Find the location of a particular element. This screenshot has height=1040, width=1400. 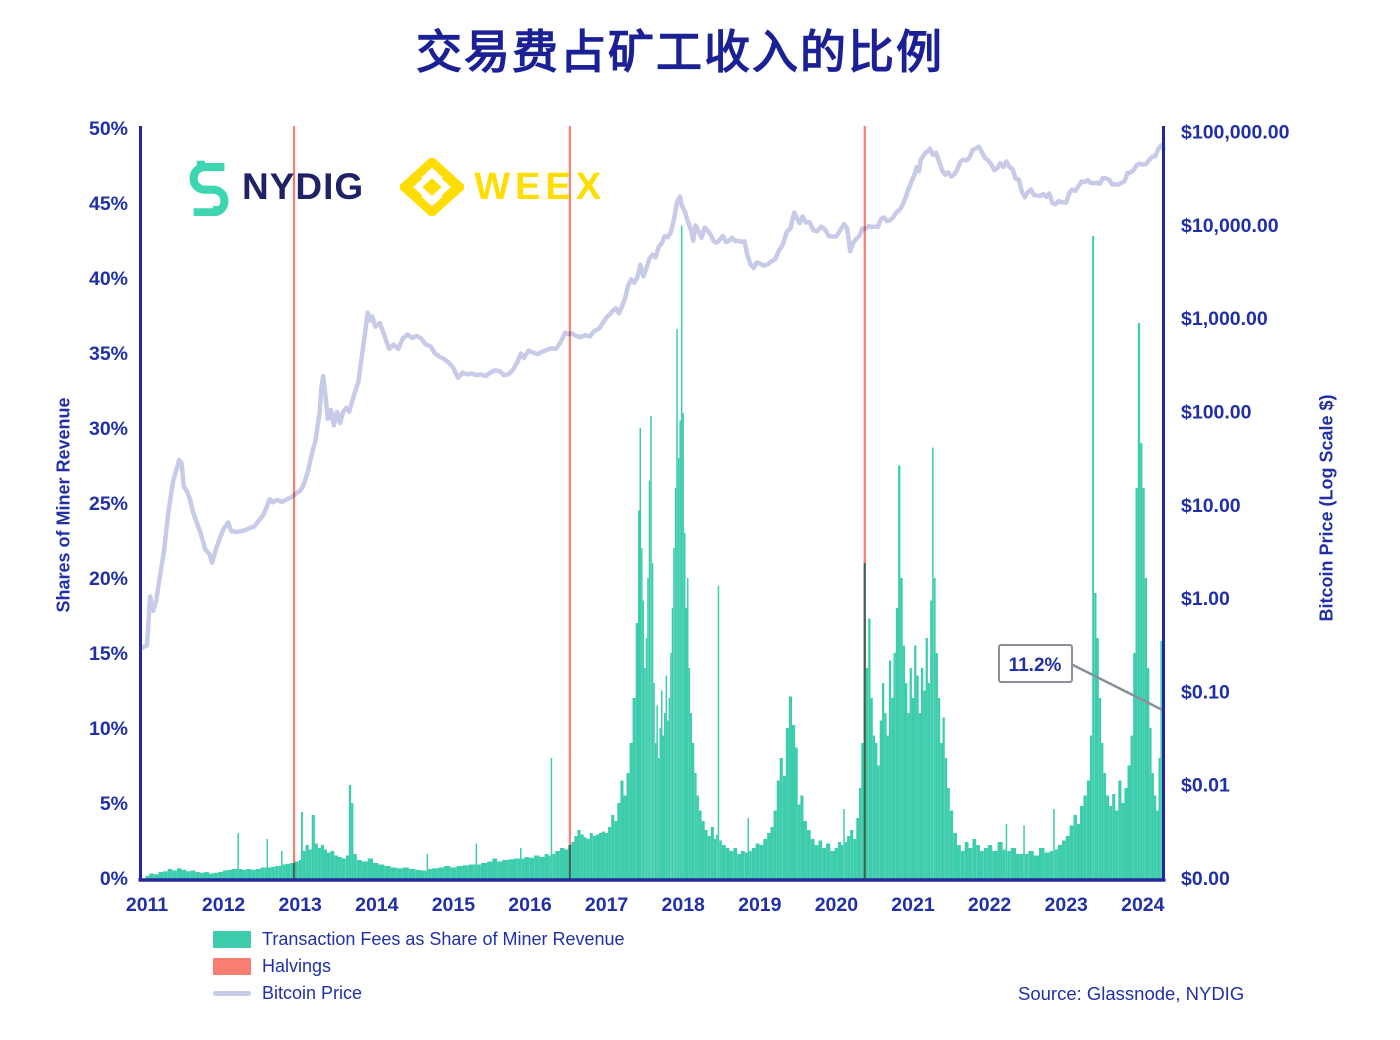

nydig-logo: NYDIG is located at coordinates (275, 187).